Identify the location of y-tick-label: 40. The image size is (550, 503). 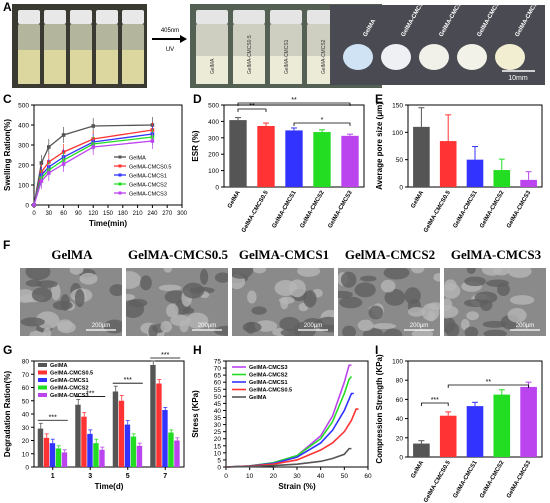
(218, 411).